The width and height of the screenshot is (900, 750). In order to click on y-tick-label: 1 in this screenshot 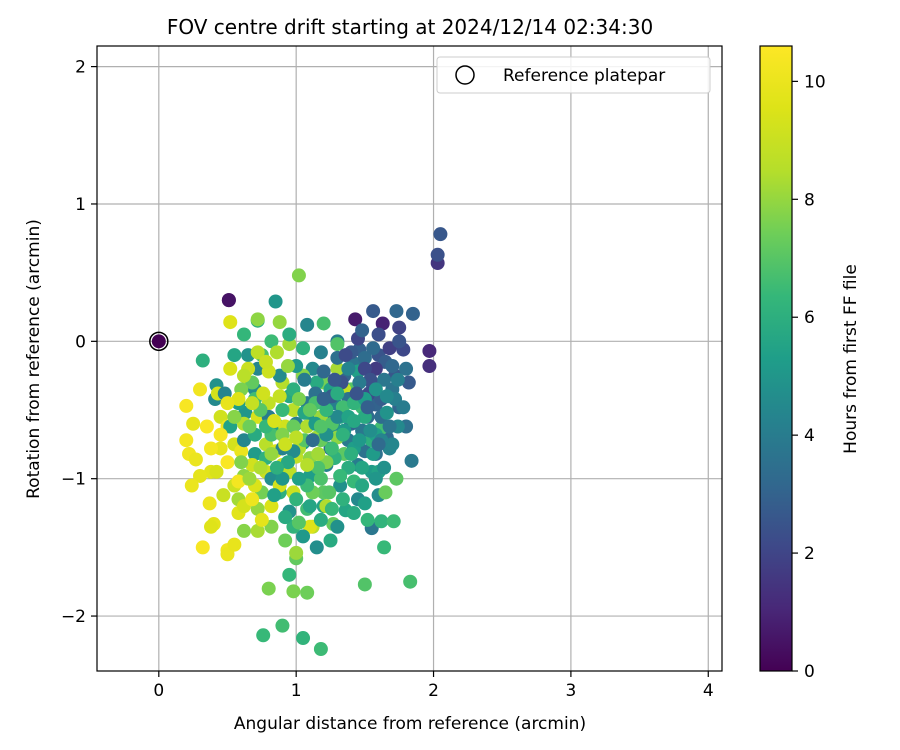, I will do `click(80, 205)`.